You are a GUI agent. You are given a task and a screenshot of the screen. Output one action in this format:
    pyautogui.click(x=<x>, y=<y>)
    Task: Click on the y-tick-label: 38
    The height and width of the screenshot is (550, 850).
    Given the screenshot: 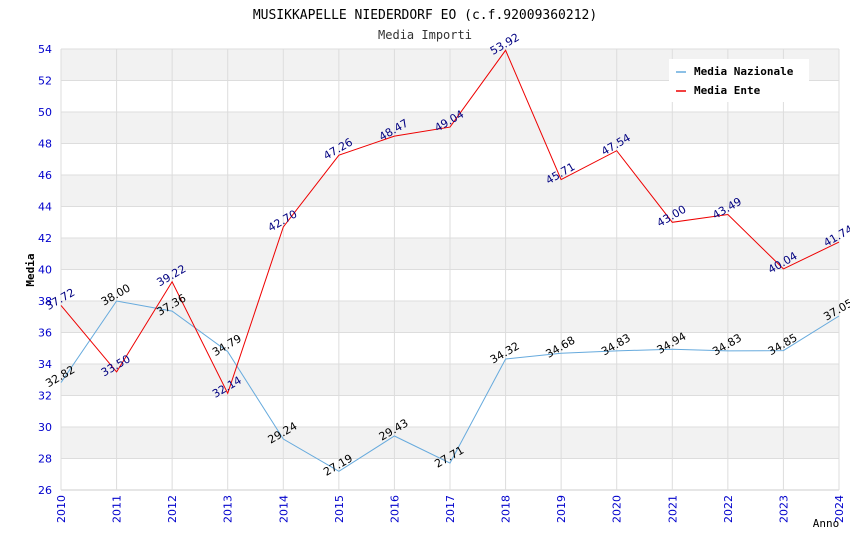 What is the action you would take?
    pyautogui.click(x=45, y=301)
    